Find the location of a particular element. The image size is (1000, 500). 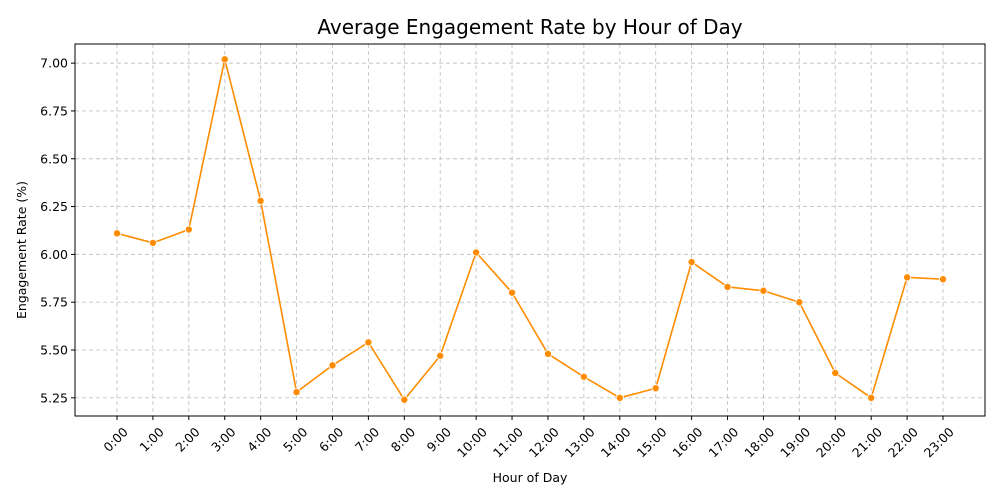

y-tick-label: 5.25 is located at coordinates (54, 397).